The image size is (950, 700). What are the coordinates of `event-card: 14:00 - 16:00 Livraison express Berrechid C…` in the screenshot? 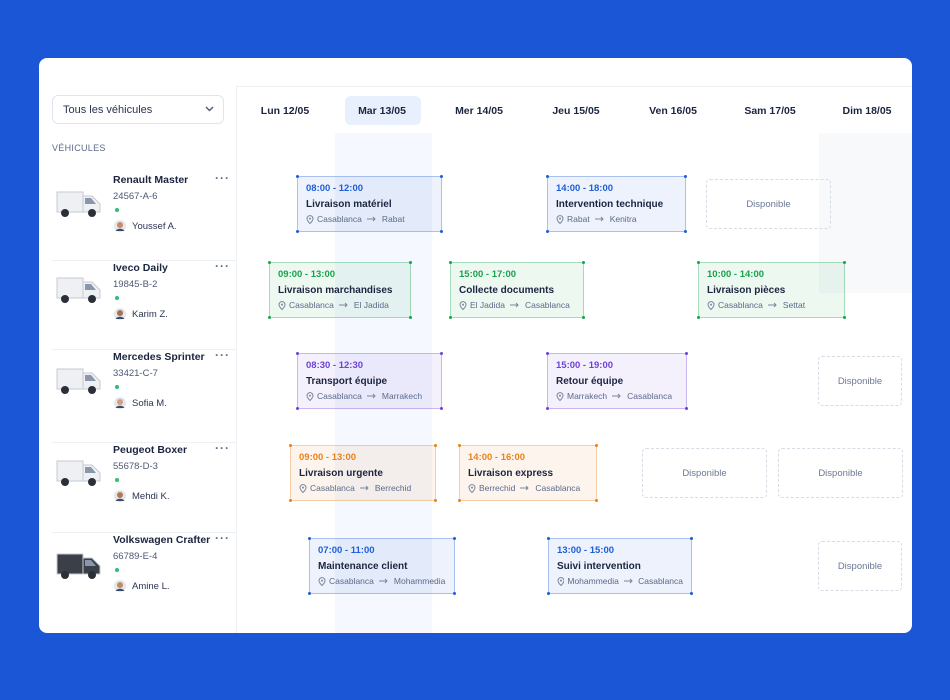 It's located at (528, 473).